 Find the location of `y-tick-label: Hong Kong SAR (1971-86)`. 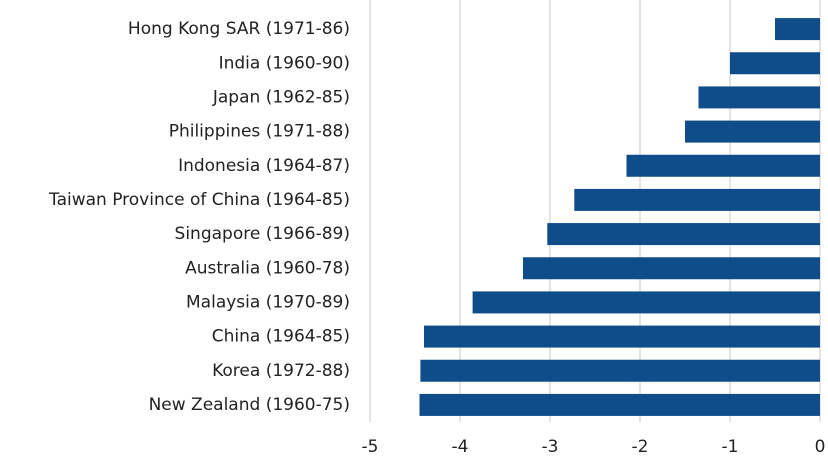

y-tick-label: Hong Kong SAR (1971-86) is located at coordinates (239, 29).